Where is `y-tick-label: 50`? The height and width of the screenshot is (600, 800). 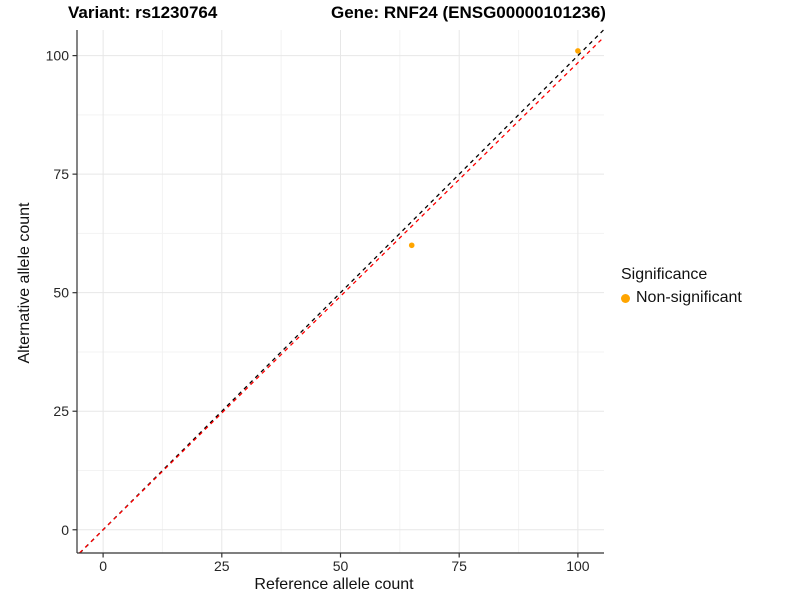 y-tick-label: 50 is located at coordinates (61, 293).